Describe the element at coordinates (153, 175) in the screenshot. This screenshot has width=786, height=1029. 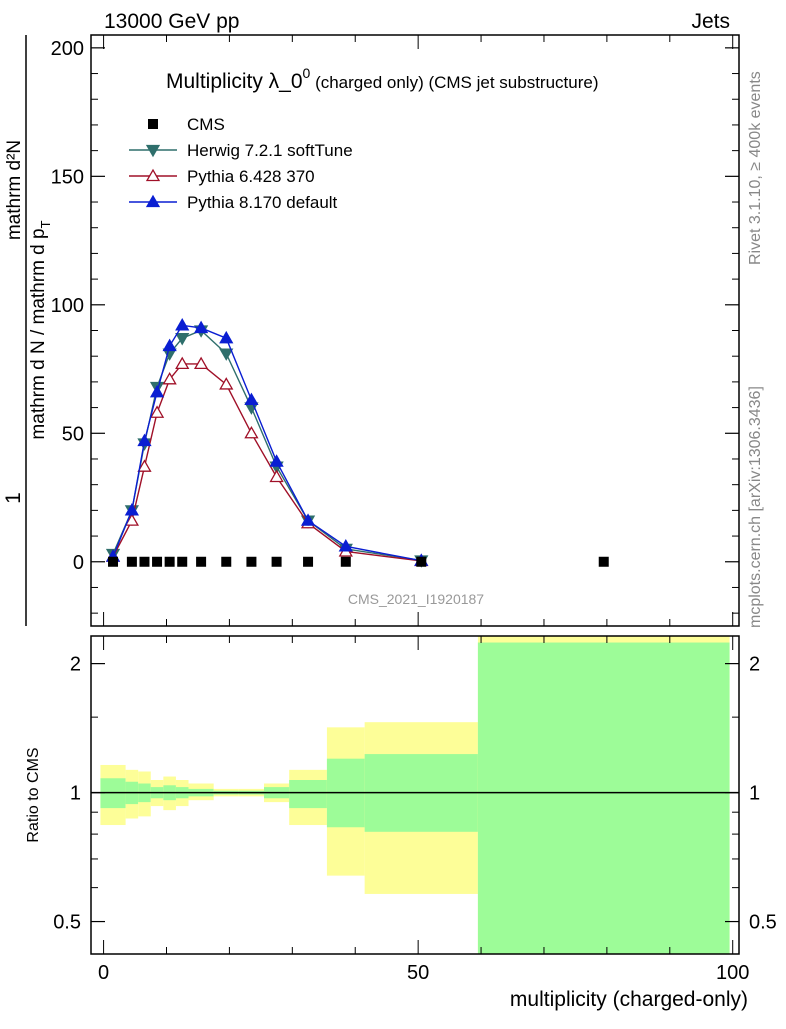
I see `legend-pythia6-marker` at that location.